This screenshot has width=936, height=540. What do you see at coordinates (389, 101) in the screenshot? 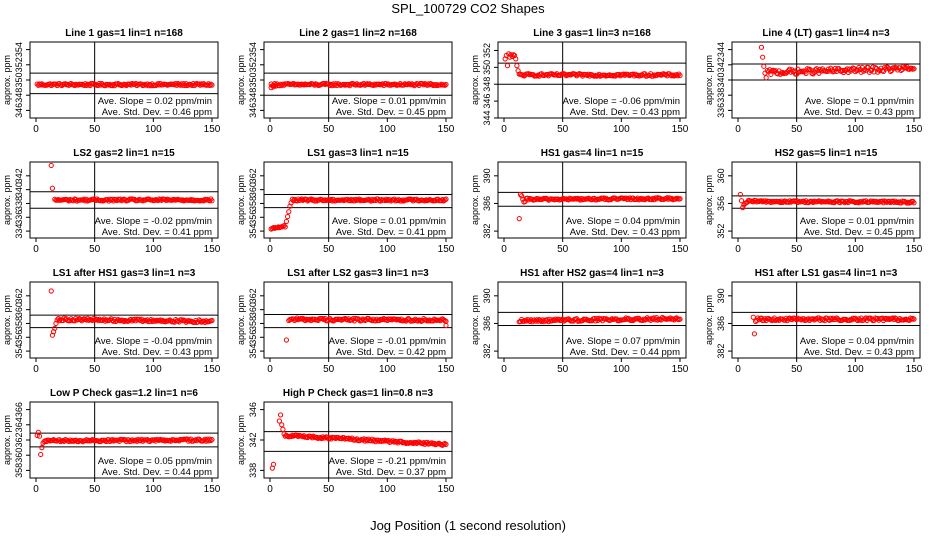
I see `slope-annotation: Ave. Slope = 0.01 ppm/min` at bounding box center [389, 101].